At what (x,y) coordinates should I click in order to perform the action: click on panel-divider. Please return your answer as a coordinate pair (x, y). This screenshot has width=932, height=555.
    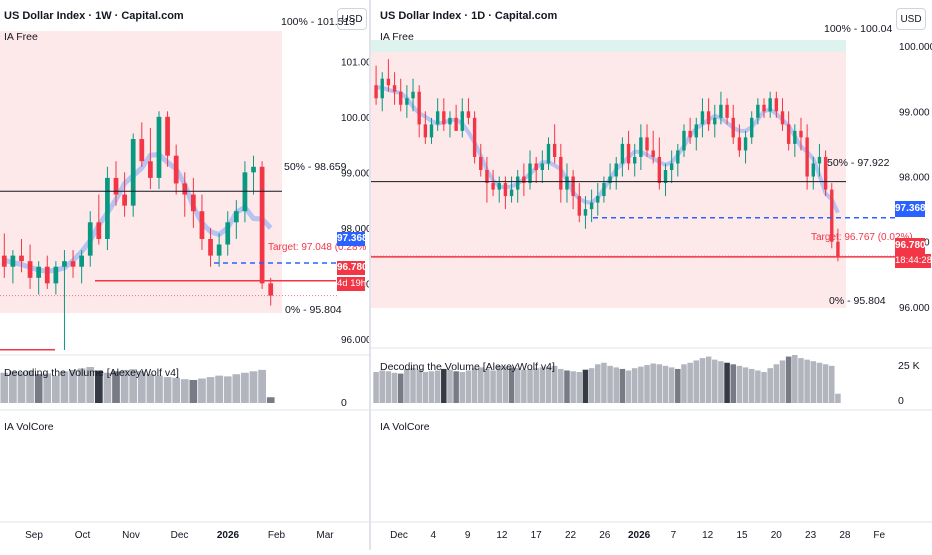
    Looking at the image, I should click on (370, 275).